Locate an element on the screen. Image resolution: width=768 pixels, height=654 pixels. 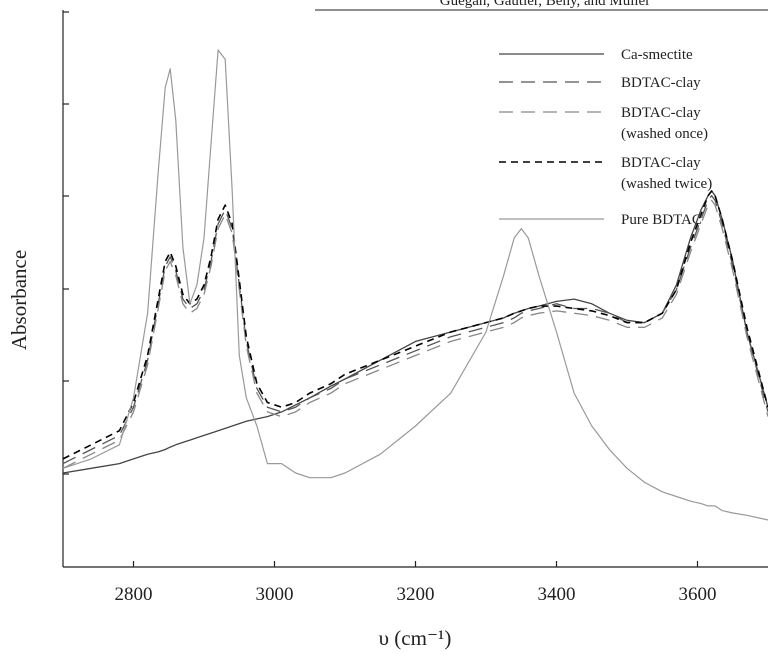
y-axis-title: Absorbance is located at coordinates (19, 300).